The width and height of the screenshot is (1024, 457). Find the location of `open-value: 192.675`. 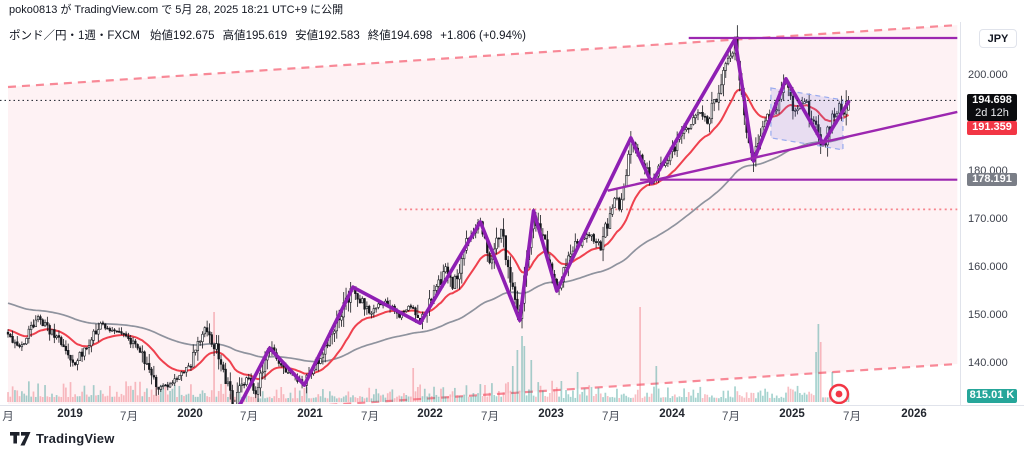

open-value: 192.675 is located at coordinates (193, 36).